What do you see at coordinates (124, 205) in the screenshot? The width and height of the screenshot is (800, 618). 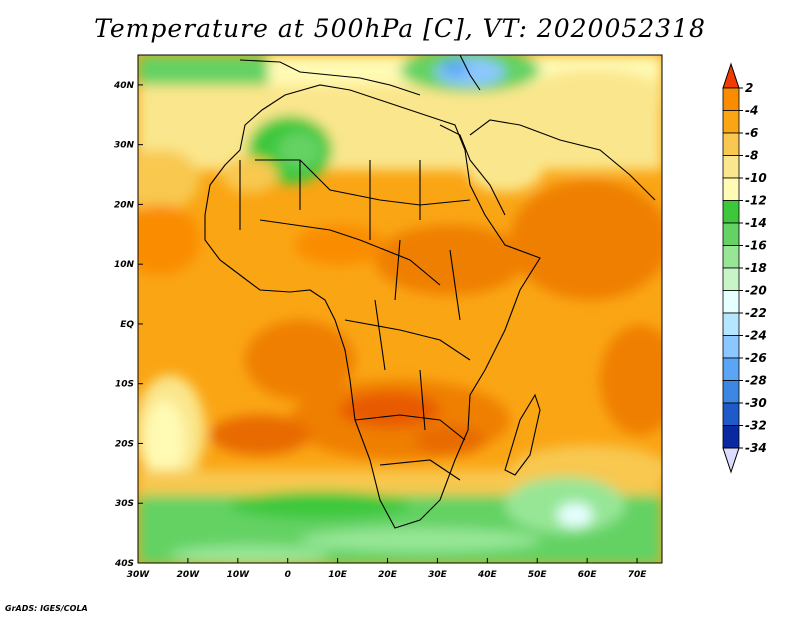 I see `lat-tick-label: 20N` at bounding box center [124, 205].